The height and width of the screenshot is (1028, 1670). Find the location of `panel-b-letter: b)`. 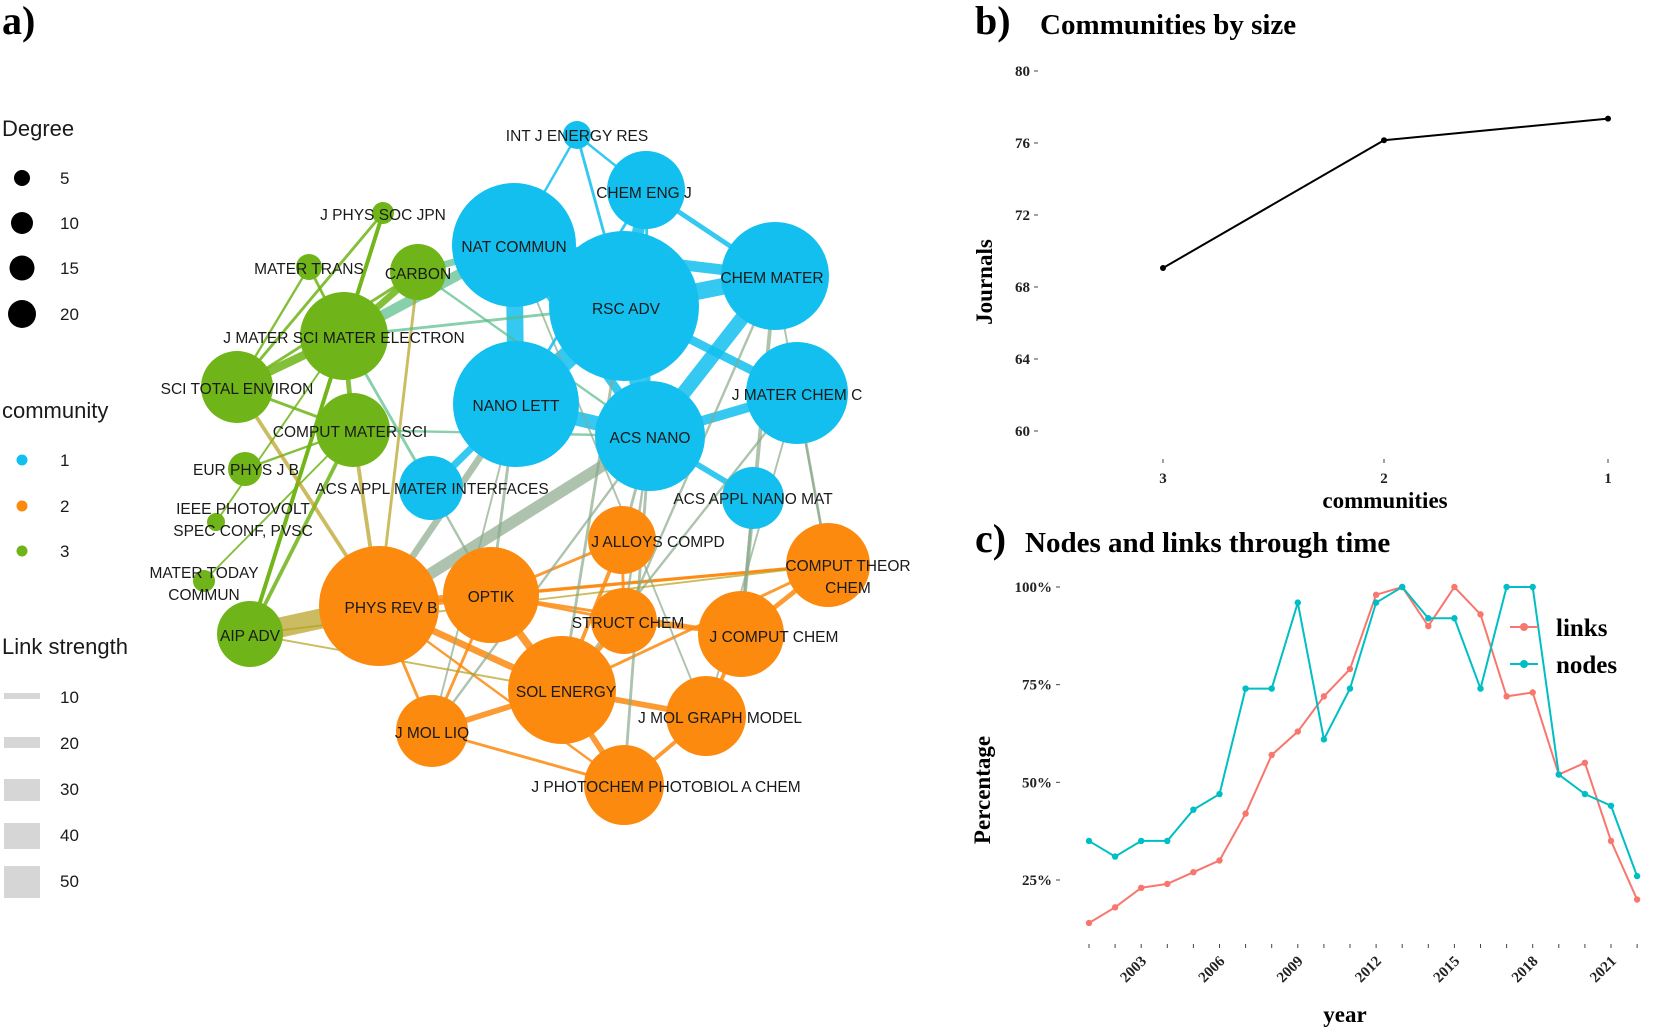

panel-b-letter: b) is located at coordinates (993, 21).